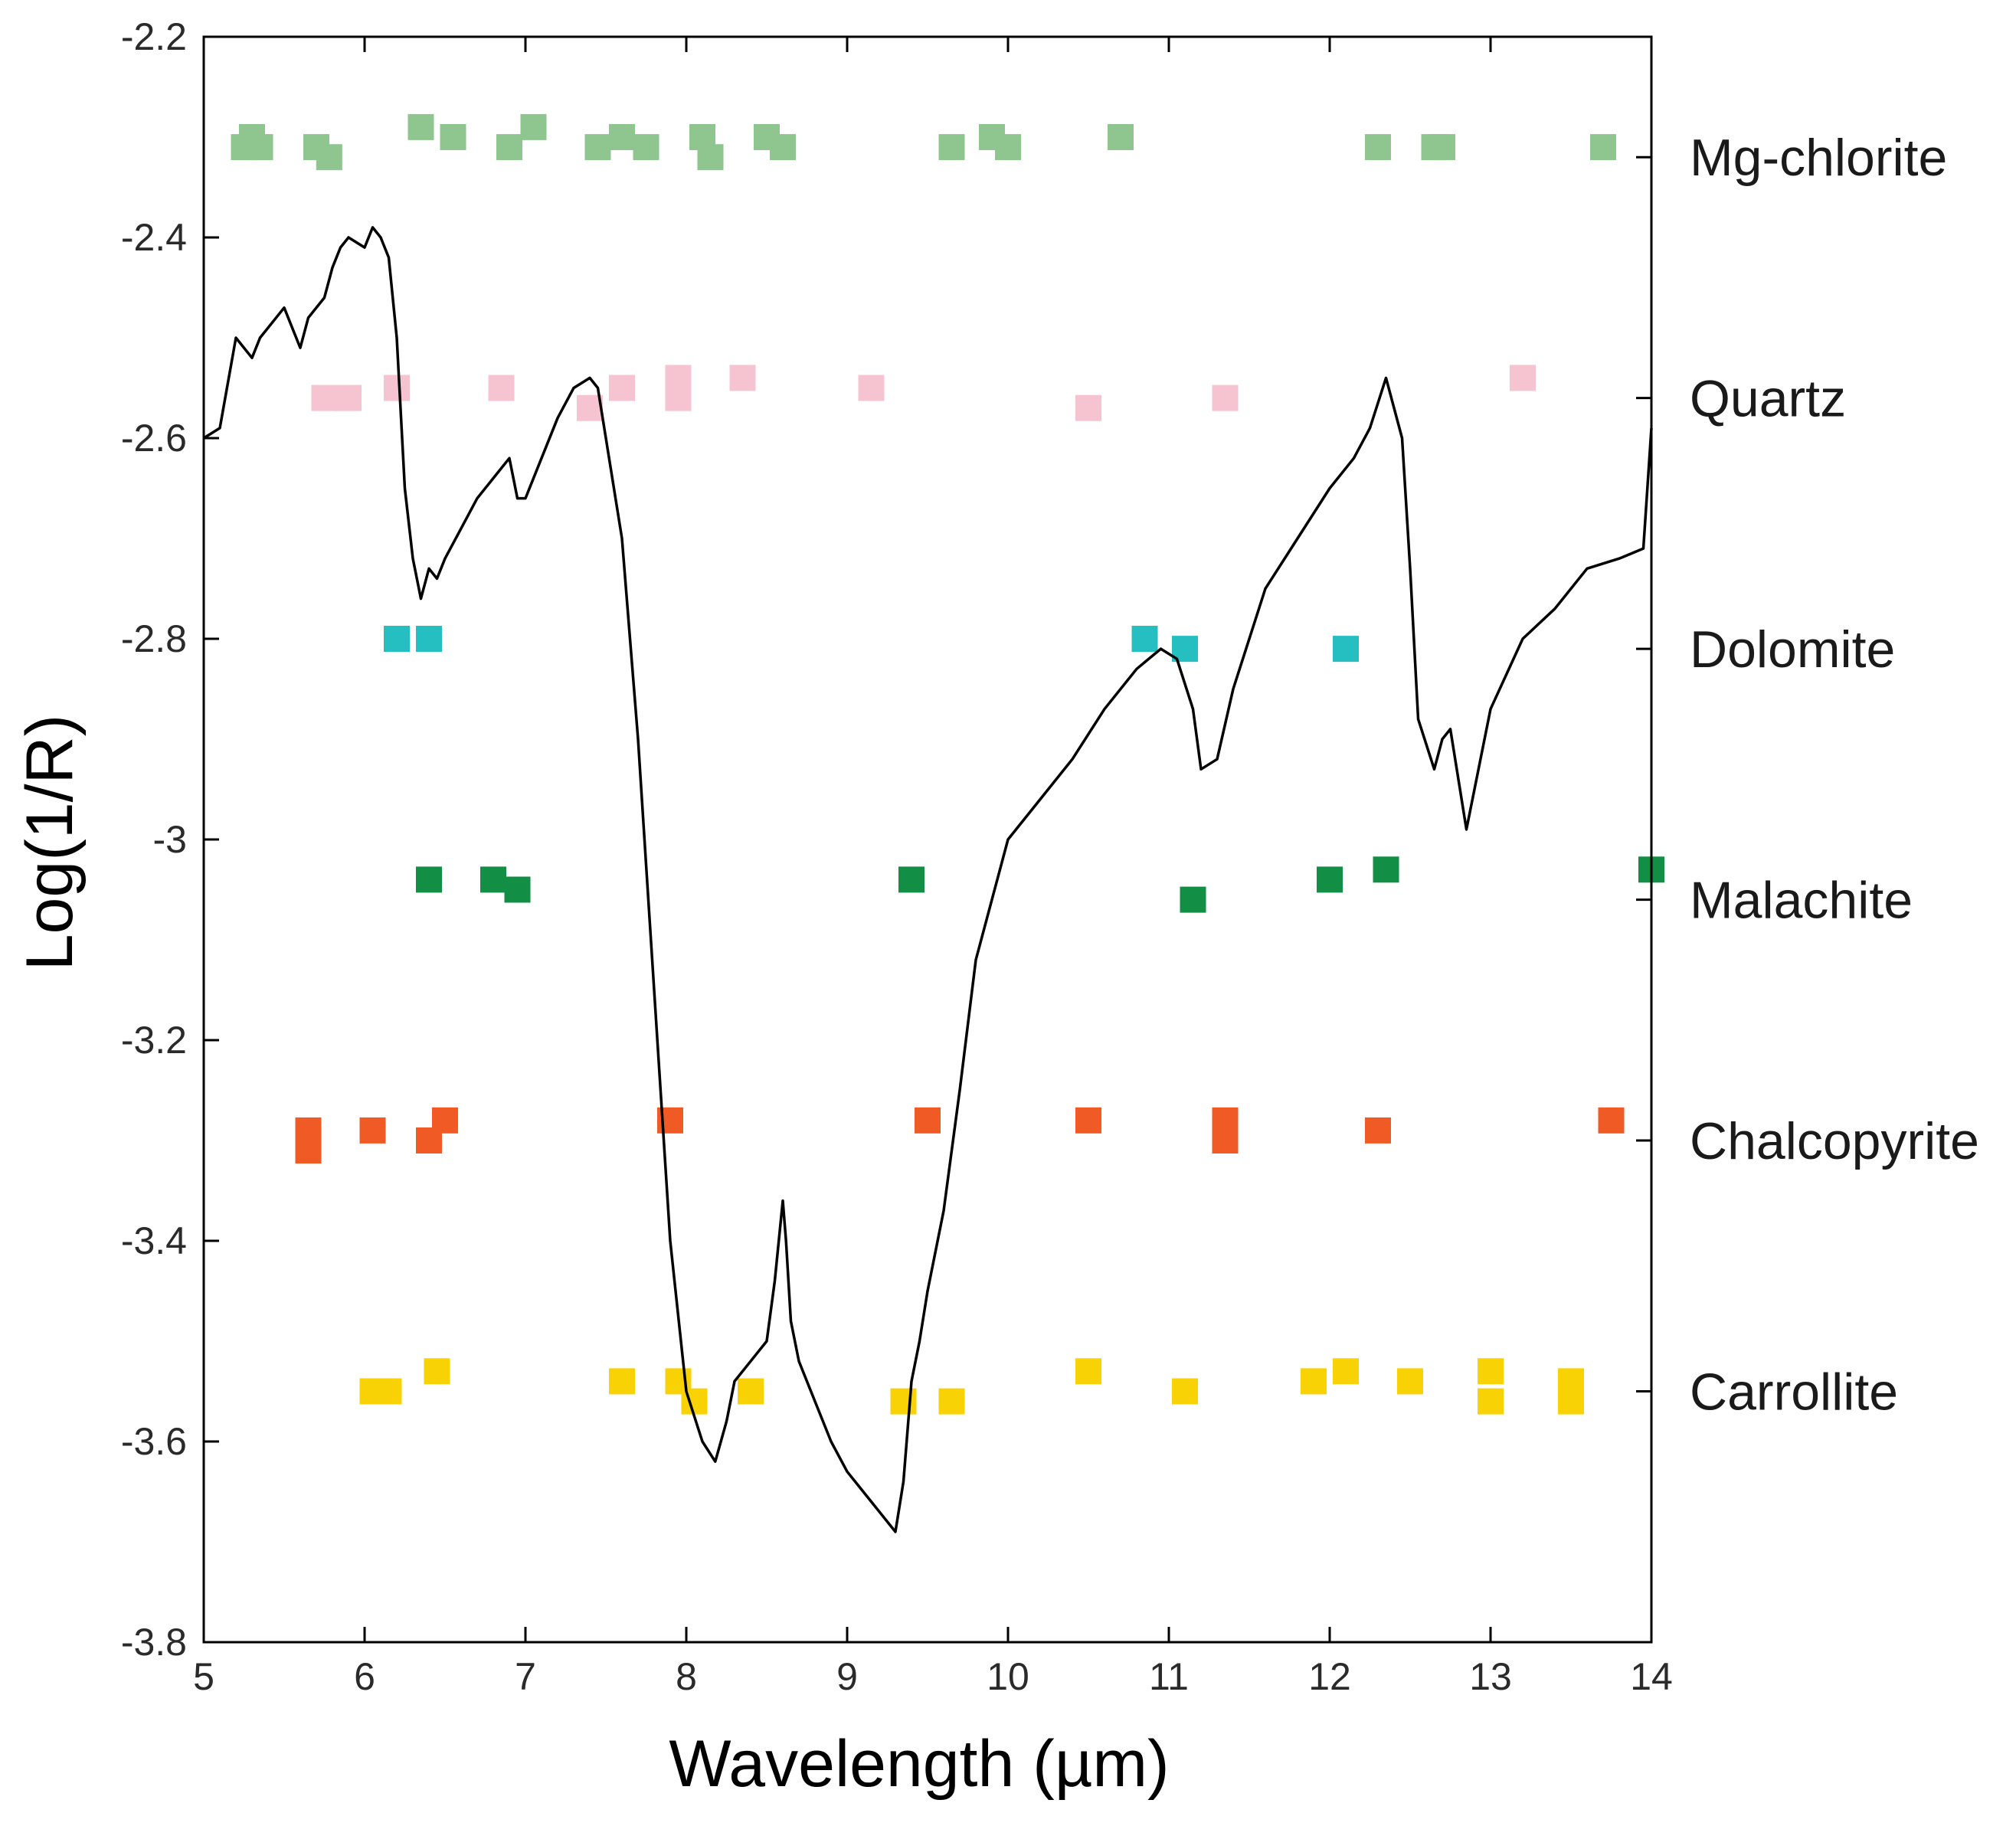  I want to click on label-mg-chlorite: Mg-chlorite, so click(1818, 158).